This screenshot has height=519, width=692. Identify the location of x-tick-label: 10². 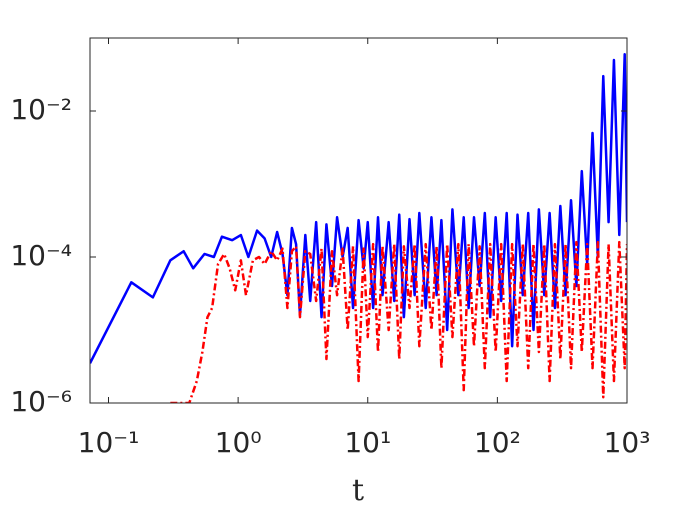
(497, 442).